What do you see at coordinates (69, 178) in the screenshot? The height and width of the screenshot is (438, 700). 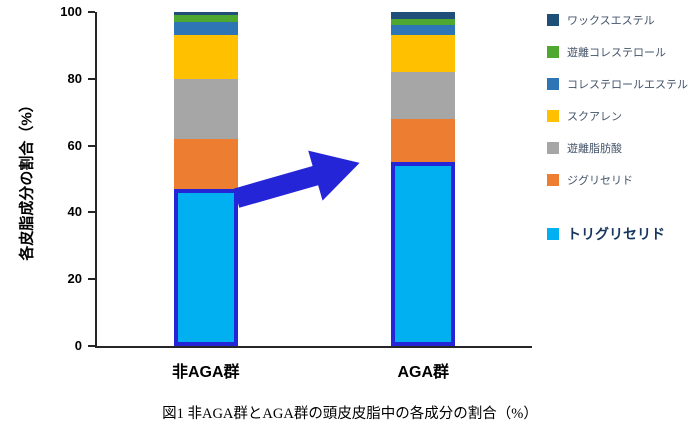 I see `y-axis-ticks: 0 20 40 60 80 100` at bounding box center [69, 178].